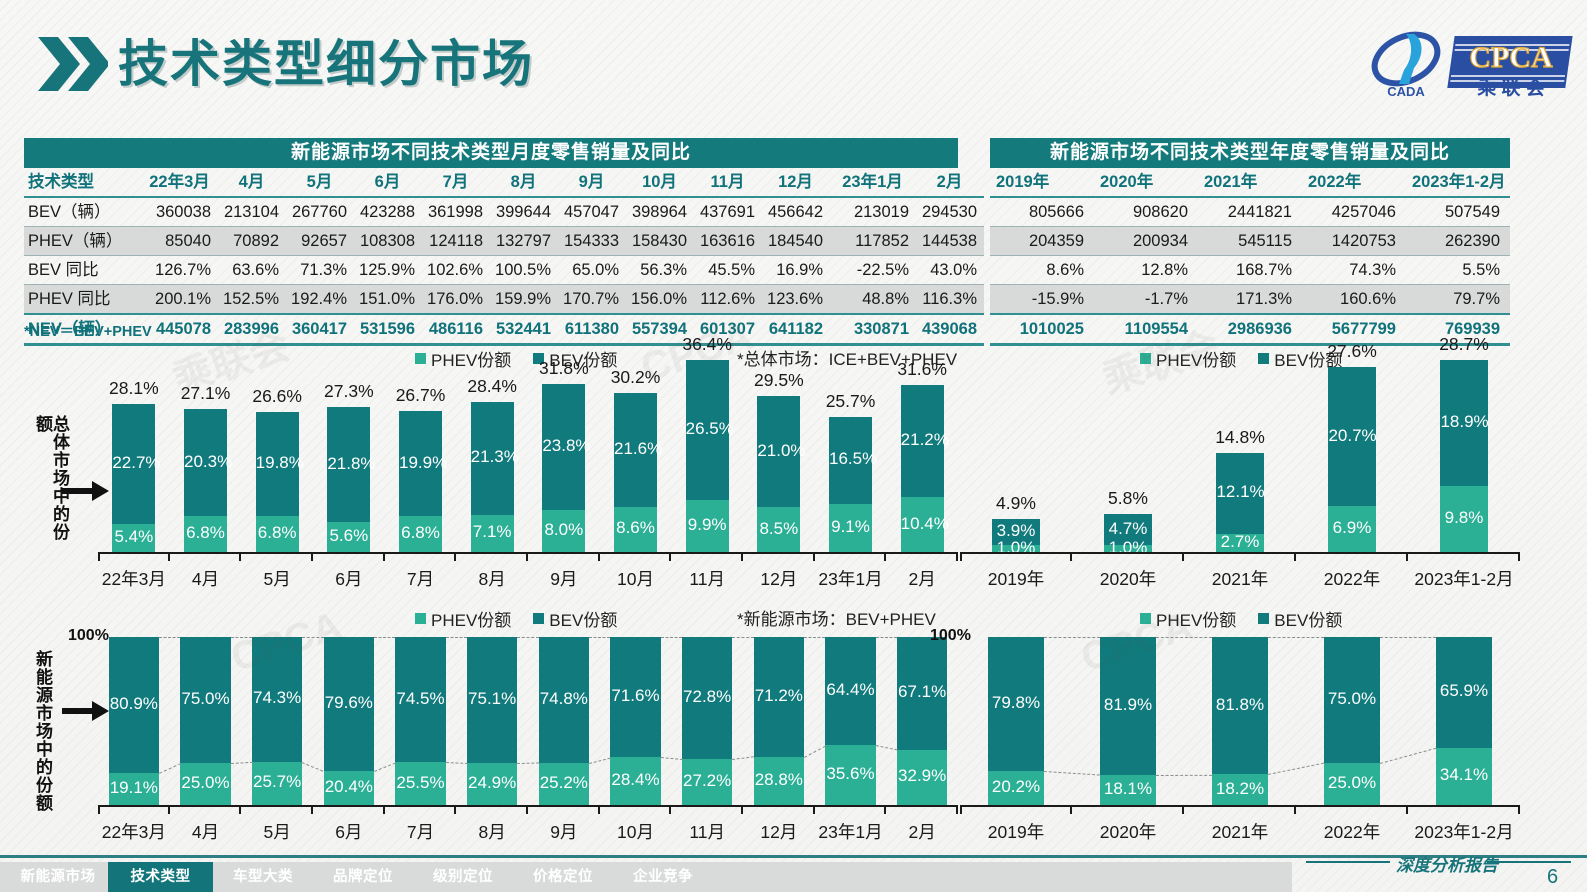  I want to click on bar-segment-phev: 27.2%, so click(707, 782).